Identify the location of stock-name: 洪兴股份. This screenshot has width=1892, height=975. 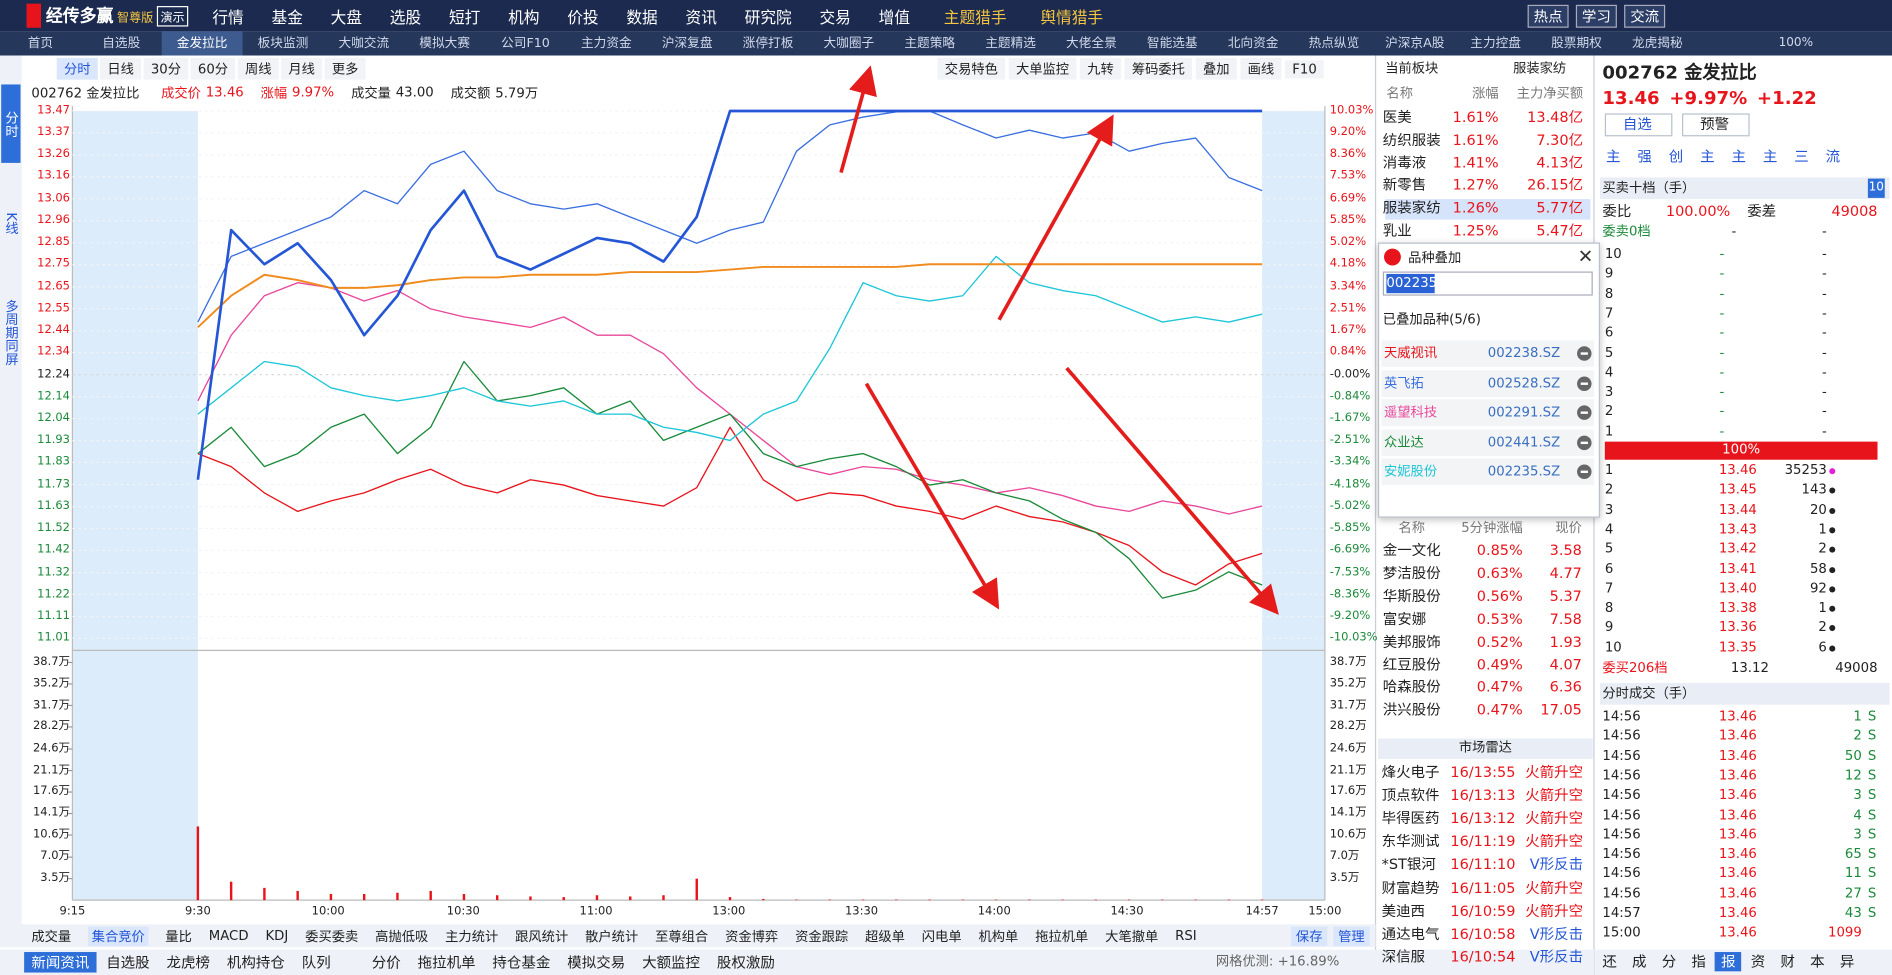
(1411, 710).